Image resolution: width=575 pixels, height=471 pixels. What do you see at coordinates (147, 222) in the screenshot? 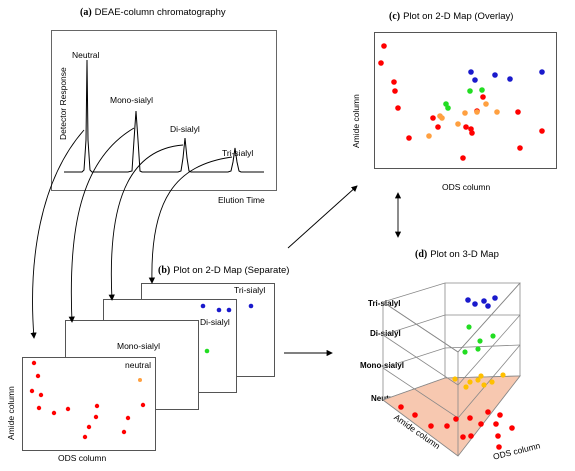
I see `arrow-di` at bounding box center [147, 222].